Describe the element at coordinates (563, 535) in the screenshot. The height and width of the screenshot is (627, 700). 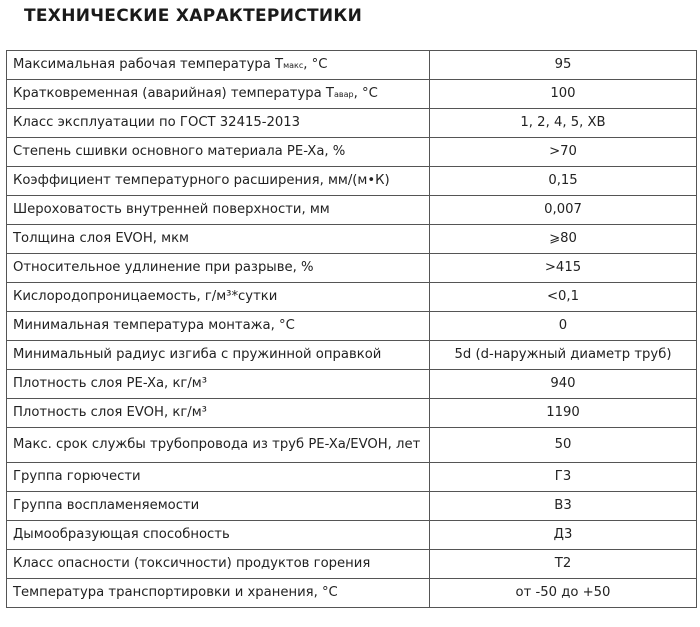
I see `param-value: Д3` at that location.